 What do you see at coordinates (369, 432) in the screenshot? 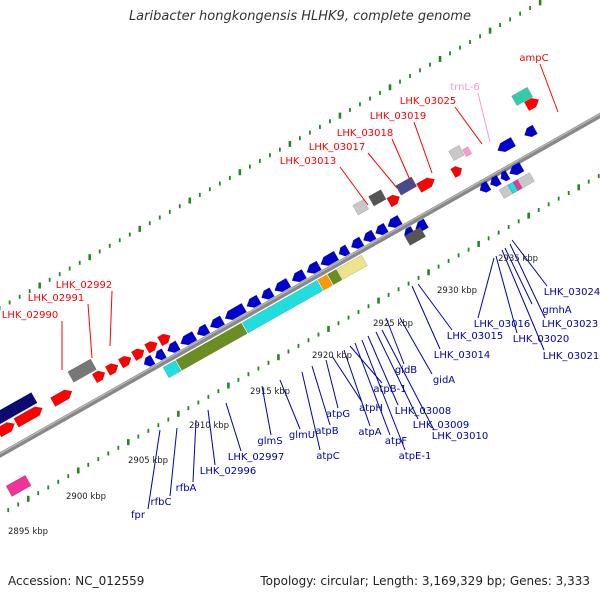
I see `bottom-gene-label: atpA` at bounding box center [369, 432].